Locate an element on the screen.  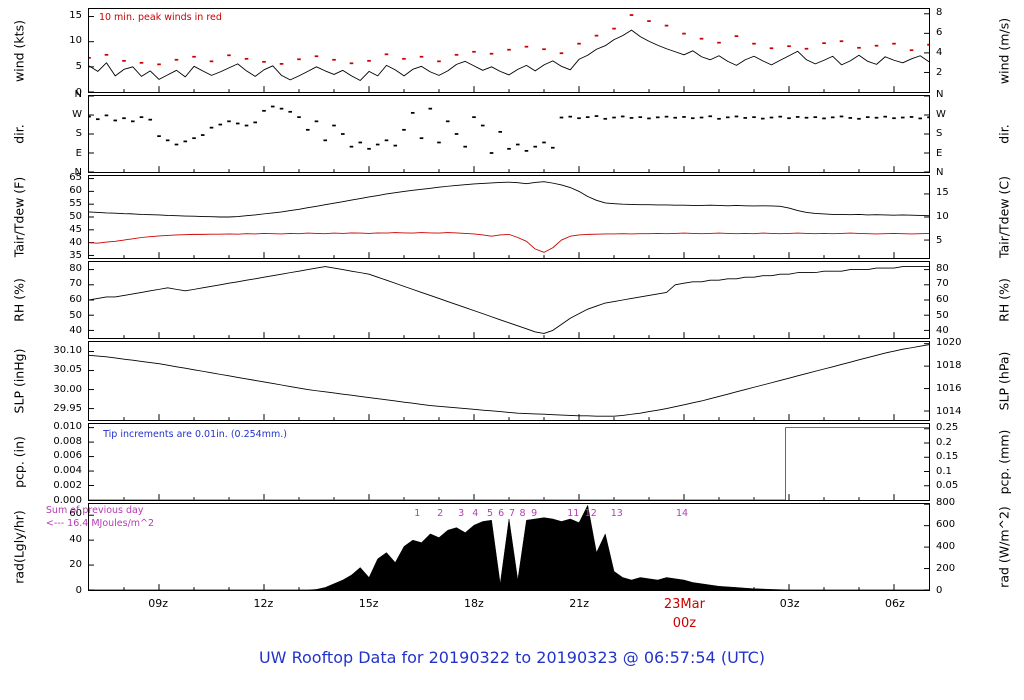
annotation-wind-0: 10 min. peak winds in red is located at coordinates (160, 18).